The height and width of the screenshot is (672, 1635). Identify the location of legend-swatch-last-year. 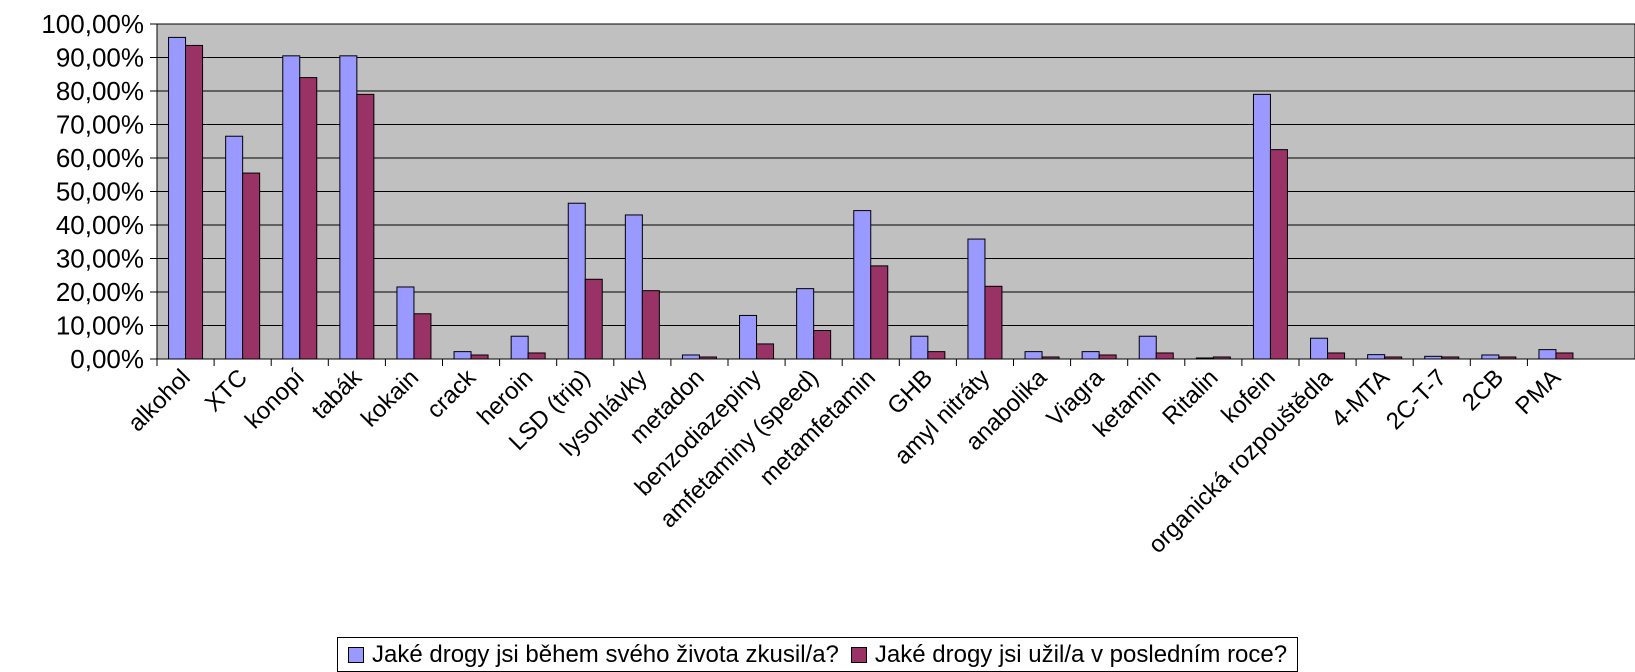
(858, 654).